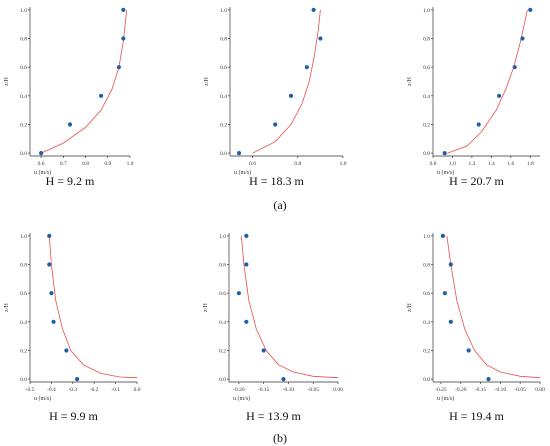 The image size is (550, 446). What do you see at coordinates (63, 164) in the screenshot?
I see `x-tick-label: 0.7` at bounding box center [63, 164].